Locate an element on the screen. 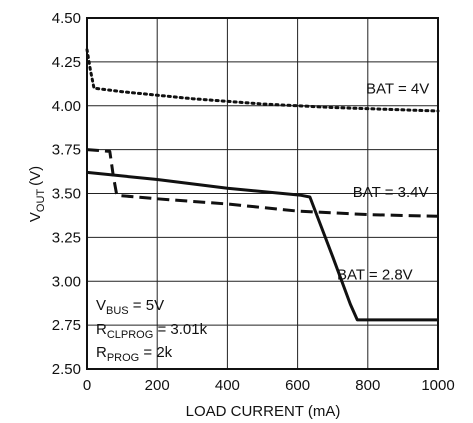 This screenshot has width=473, height=423. y-tick-label: 2.50 is located at coordinates (66, 369).